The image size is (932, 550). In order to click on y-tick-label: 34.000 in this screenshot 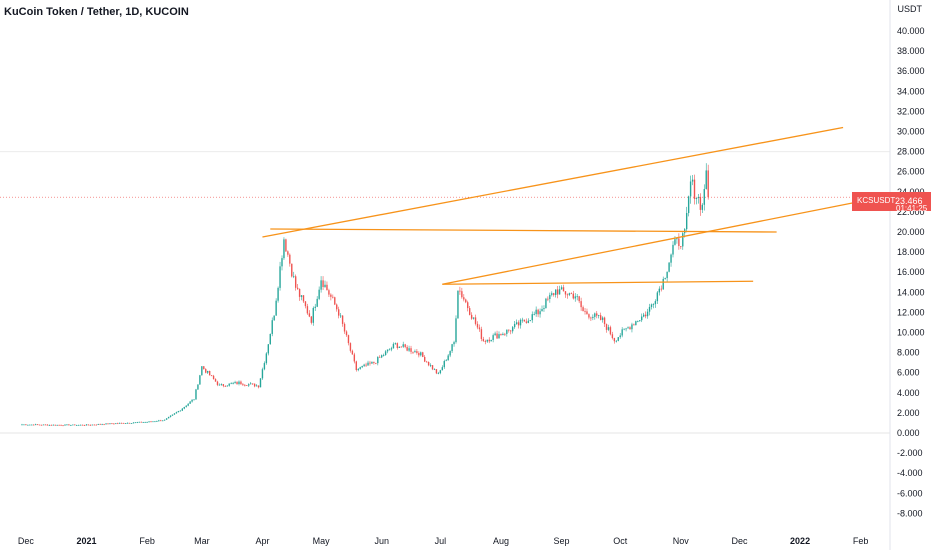, I will do `click(911, 91)`.